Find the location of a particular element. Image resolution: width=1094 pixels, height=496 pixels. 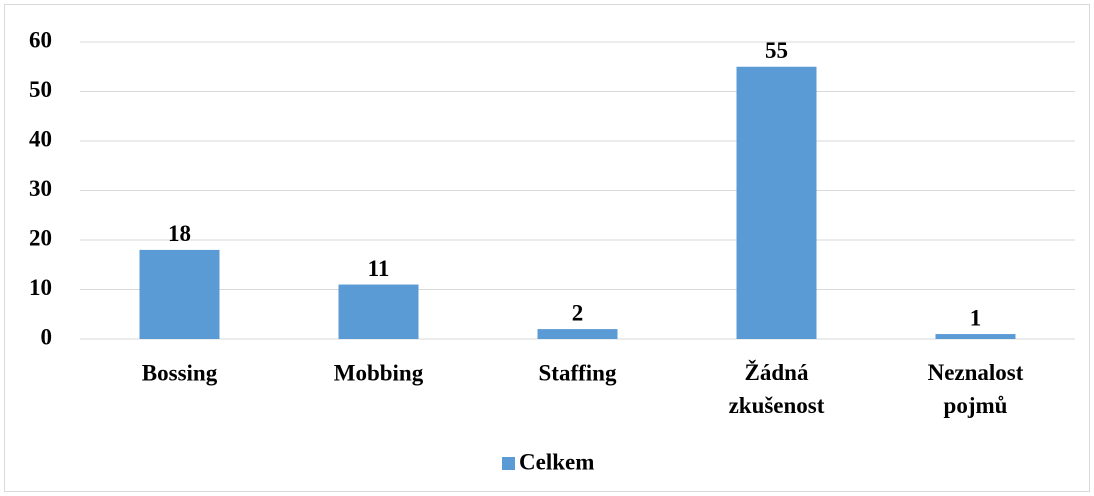

y-tick-label: 40 is located at coordinates (40, 138).